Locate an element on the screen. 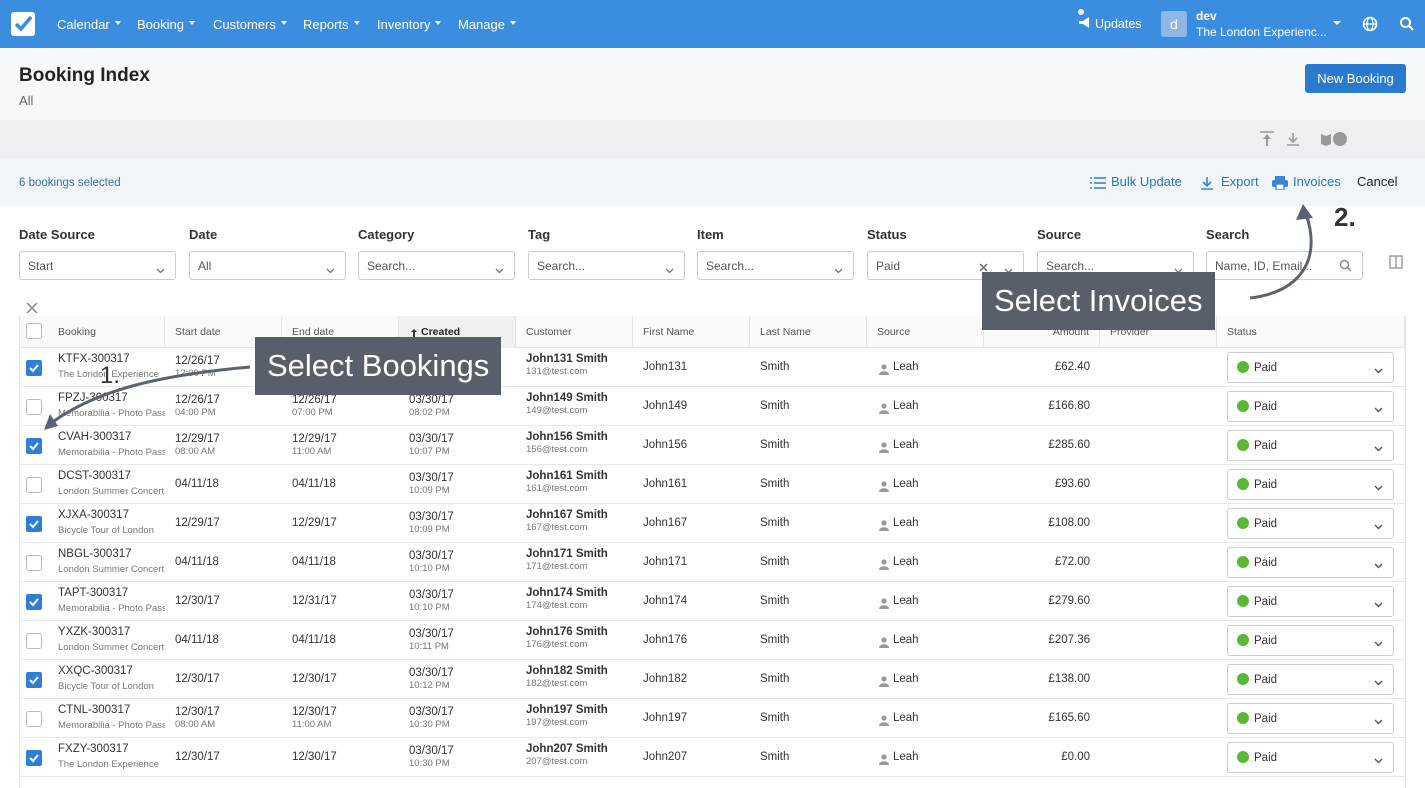  columns-icon is located at coordinates (1396, 262).